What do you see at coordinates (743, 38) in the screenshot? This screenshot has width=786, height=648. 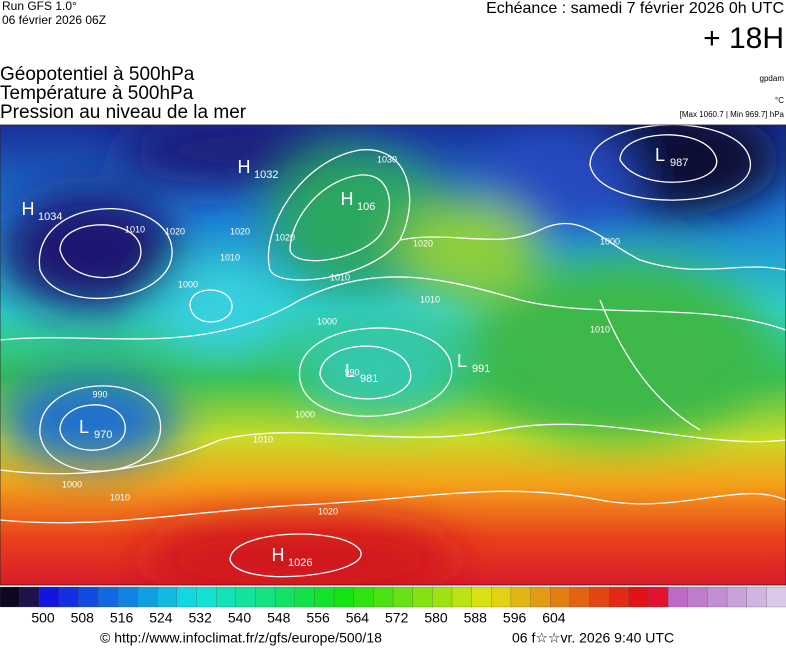 I see `lead-time: + 18H` at bounding box center [743, 38].